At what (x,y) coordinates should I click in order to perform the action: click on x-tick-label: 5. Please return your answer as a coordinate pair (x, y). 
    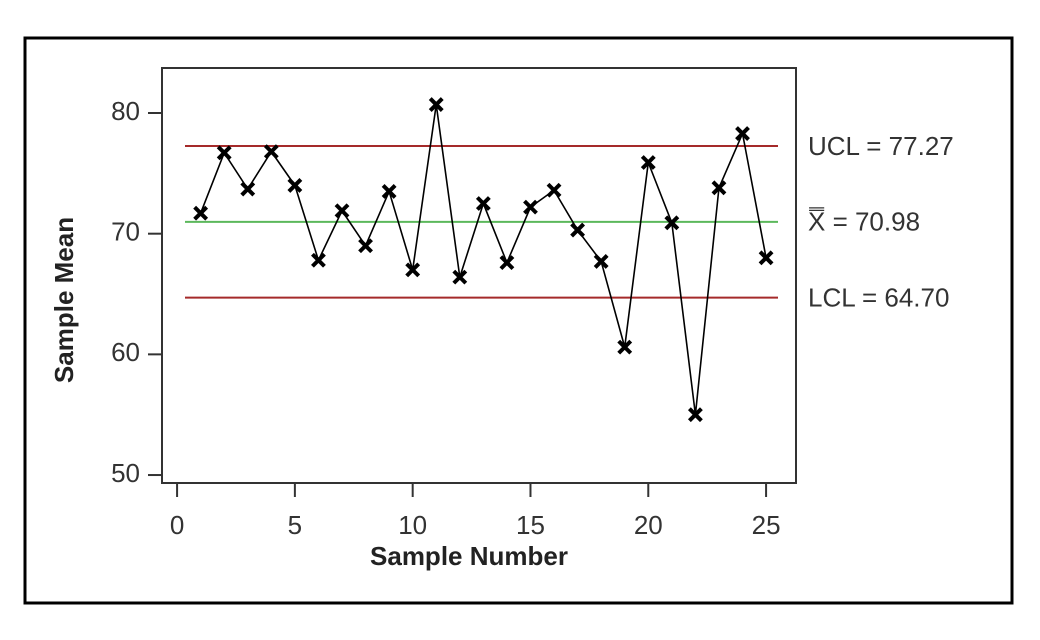
    Looking at the image, I should click on (295, 525).